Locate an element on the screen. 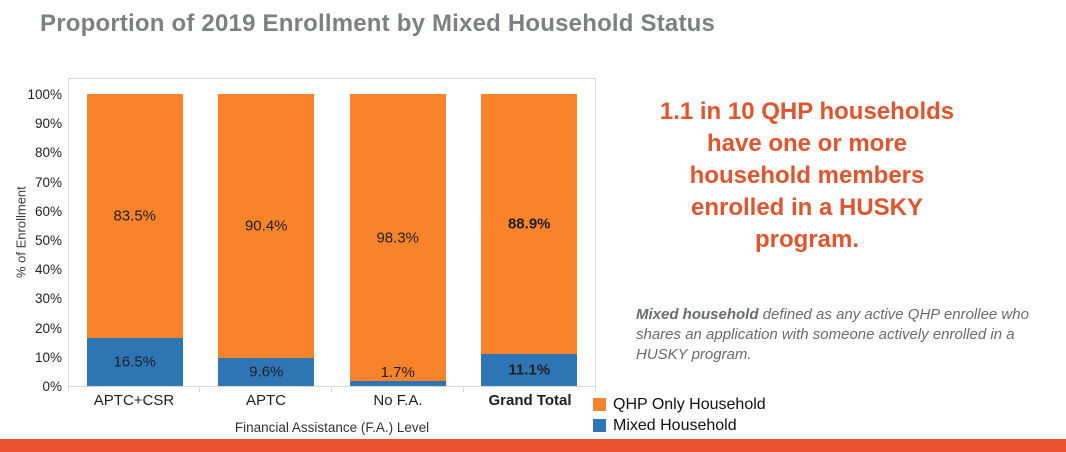  data-label-mixed: 16.5% is located at coordinates (135, 362).